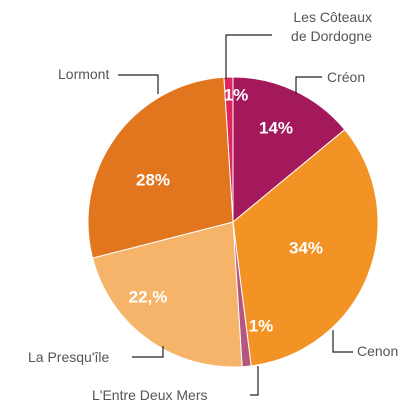 The width and height of the screenshot is (411, 403). Describe the element at coordinates (331, 26) in the screenshot. I see `slice-label: Les Côteaux de Dordogne` at that location.